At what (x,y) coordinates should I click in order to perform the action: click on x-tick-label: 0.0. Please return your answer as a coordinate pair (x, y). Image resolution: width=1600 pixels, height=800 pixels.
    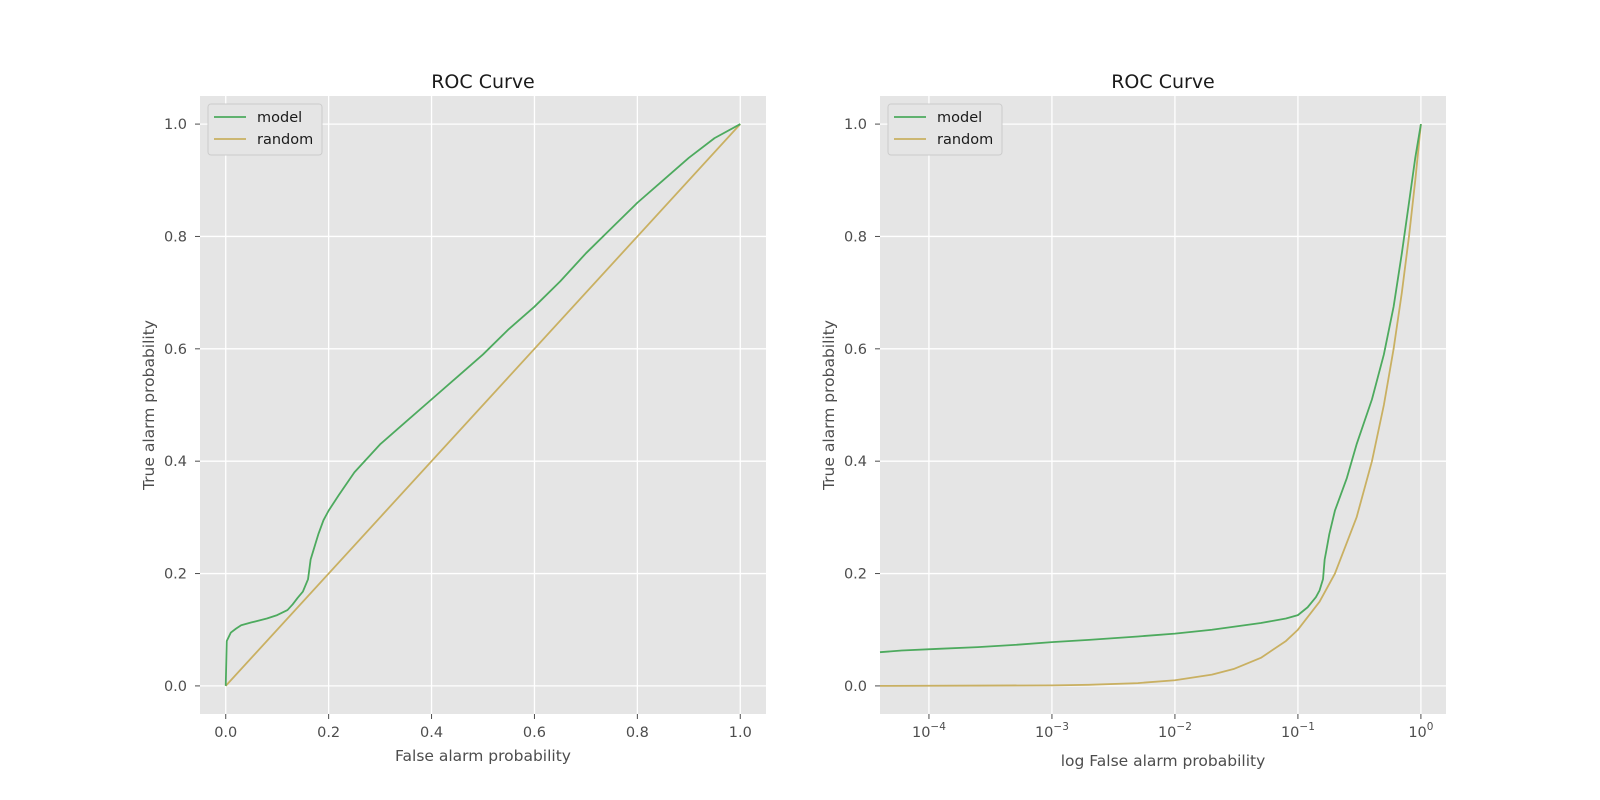
    Looking at the image, I should click on (225, 733).